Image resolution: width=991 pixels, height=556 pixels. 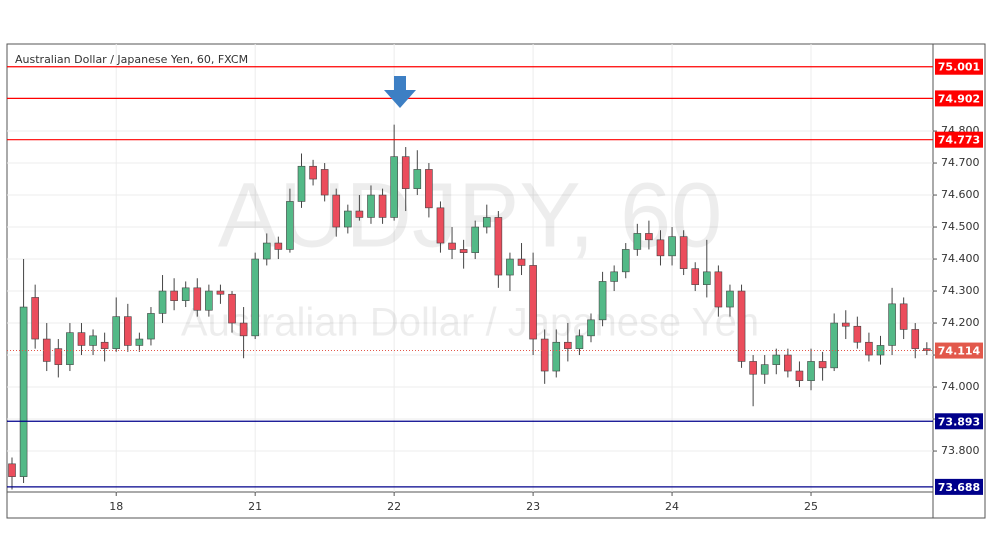 What do you see at coordinates (960, 258) in the screenshot?
I see `y-tick-label: 74.400` at bounding box center [960, 258].